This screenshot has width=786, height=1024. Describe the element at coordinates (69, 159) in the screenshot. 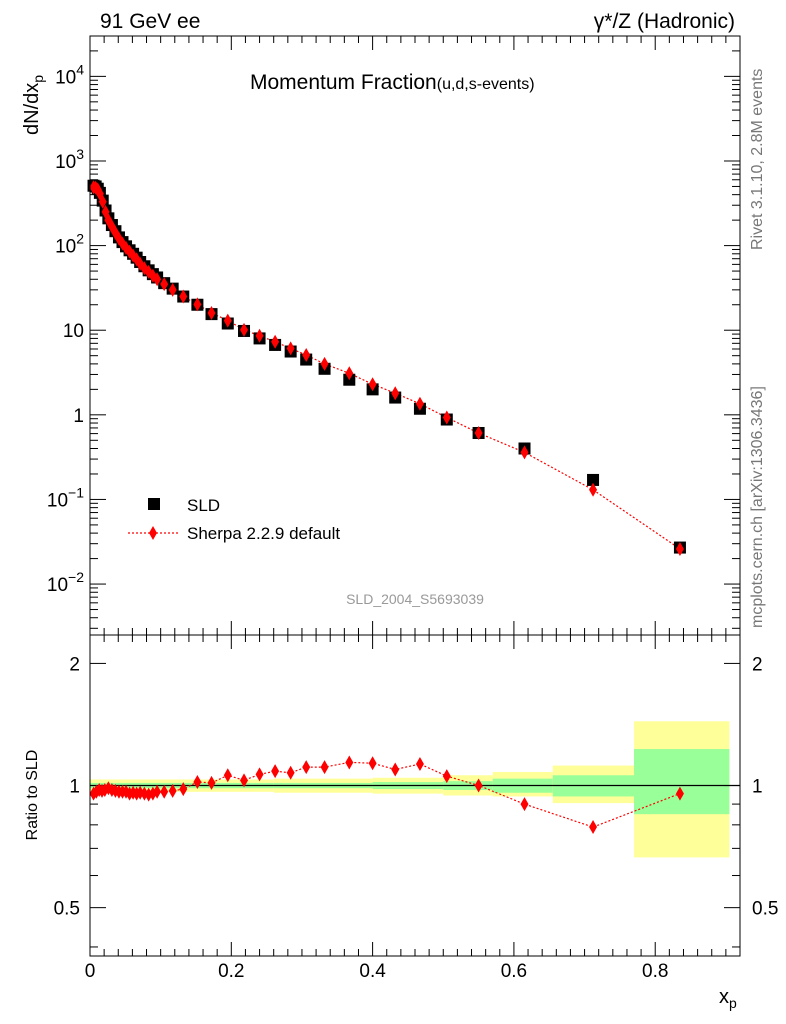

I see `y-tick-label: 10³` at that location.